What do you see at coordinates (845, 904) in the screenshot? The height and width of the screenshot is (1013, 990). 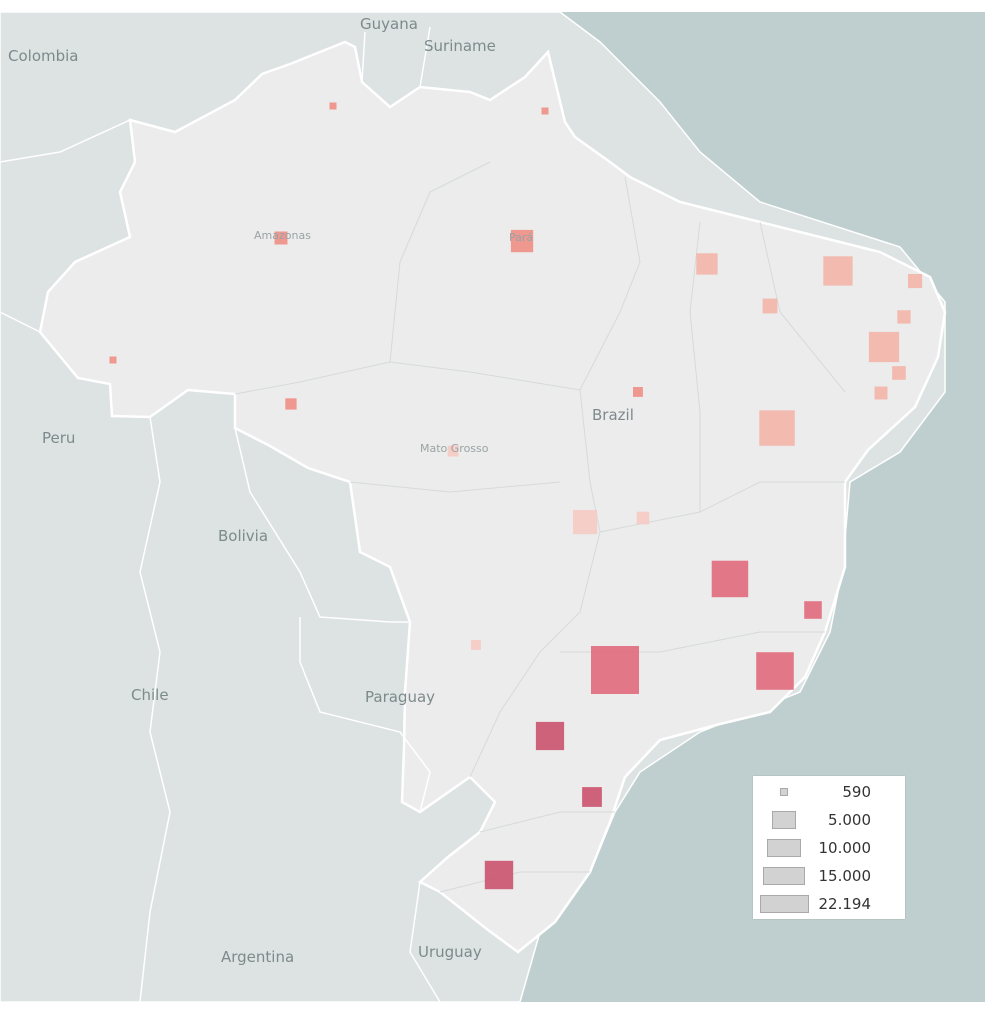 I see `legend-label: 22.194` at bounding box center [845, 904].